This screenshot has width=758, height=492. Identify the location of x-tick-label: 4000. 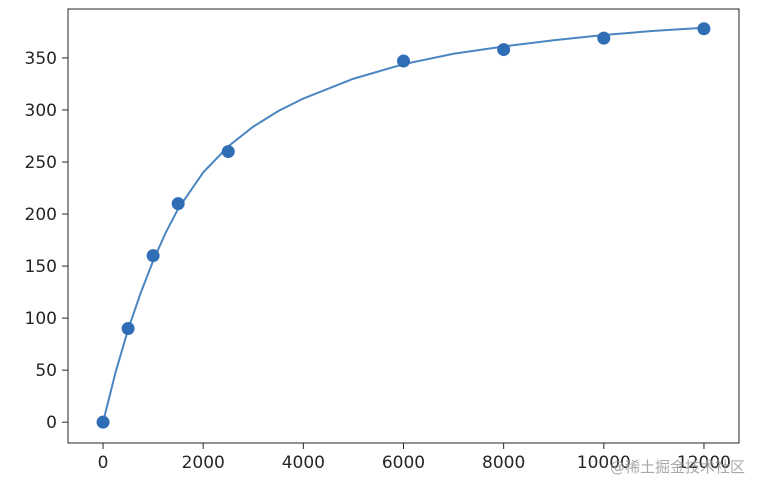
(303, 463).